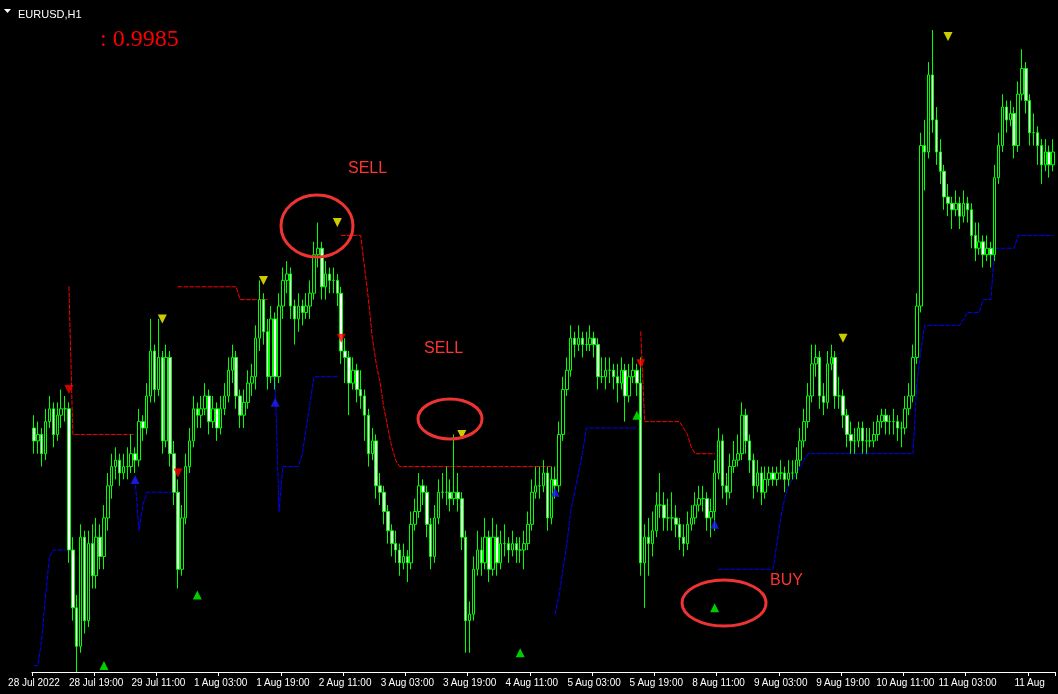 This screenshot has width=1058, height=694. I want to click on x-tick-label: 10 Aug 11:00, so click(905, 682).